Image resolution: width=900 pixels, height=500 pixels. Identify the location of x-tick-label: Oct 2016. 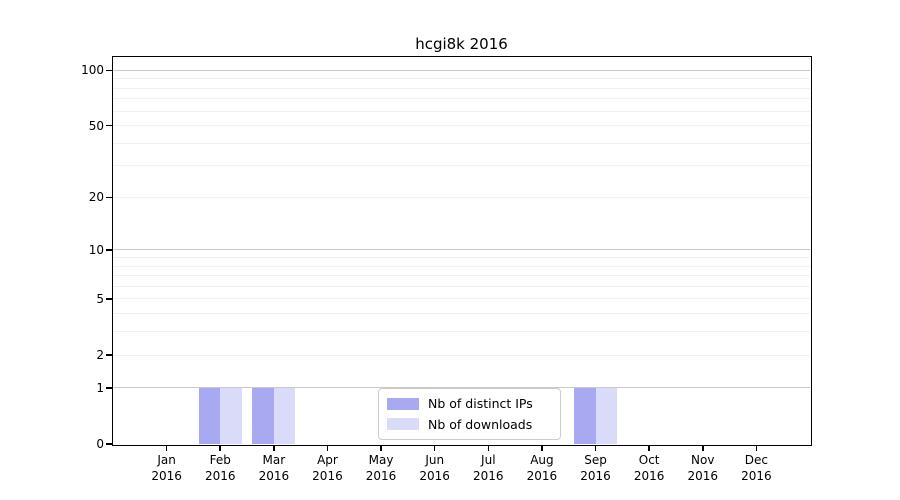
(649, 468).